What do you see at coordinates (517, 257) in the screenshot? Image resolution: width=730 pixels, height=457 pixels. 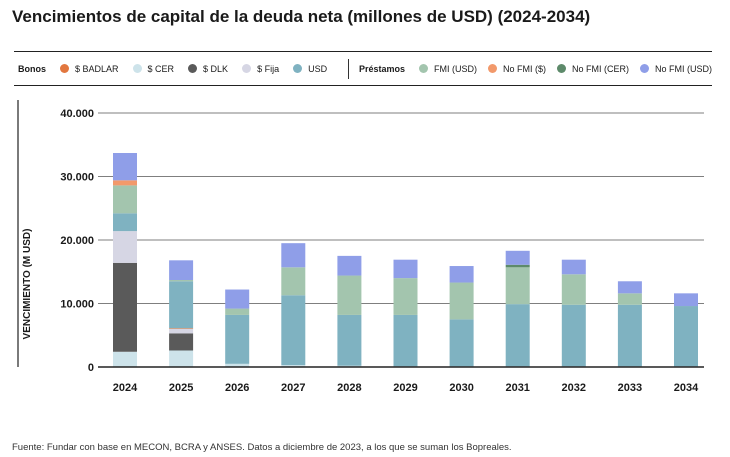 I see `bar-segment-no-fmi-usd-2031` at bounding box center [517, 257].